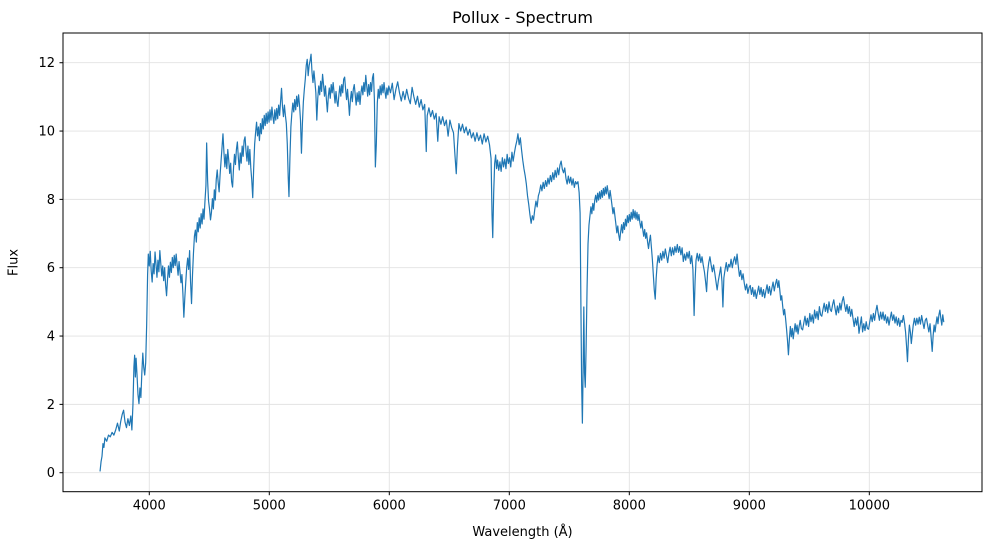 The height and width of the screenshot is (549, 996). What do you see at coordinates (522, 532) in the screenshot?
I see `x-axis-label: Wavelength (Å)` at bounding box center [522, 532].